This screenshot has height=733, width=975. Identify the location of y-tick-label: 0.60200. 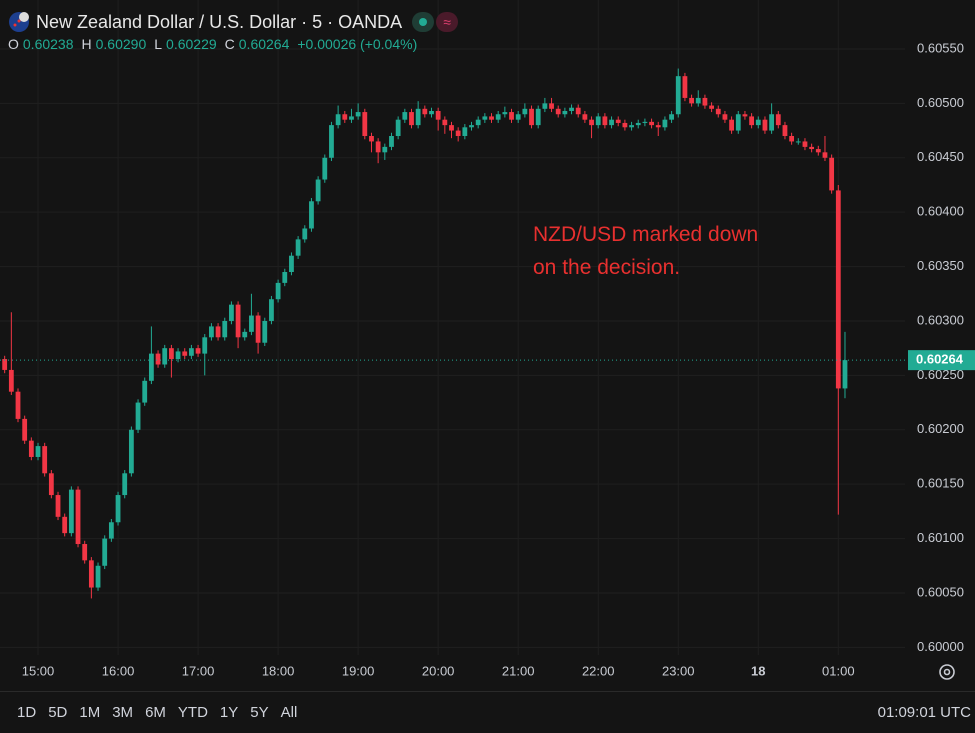
(940, 428).